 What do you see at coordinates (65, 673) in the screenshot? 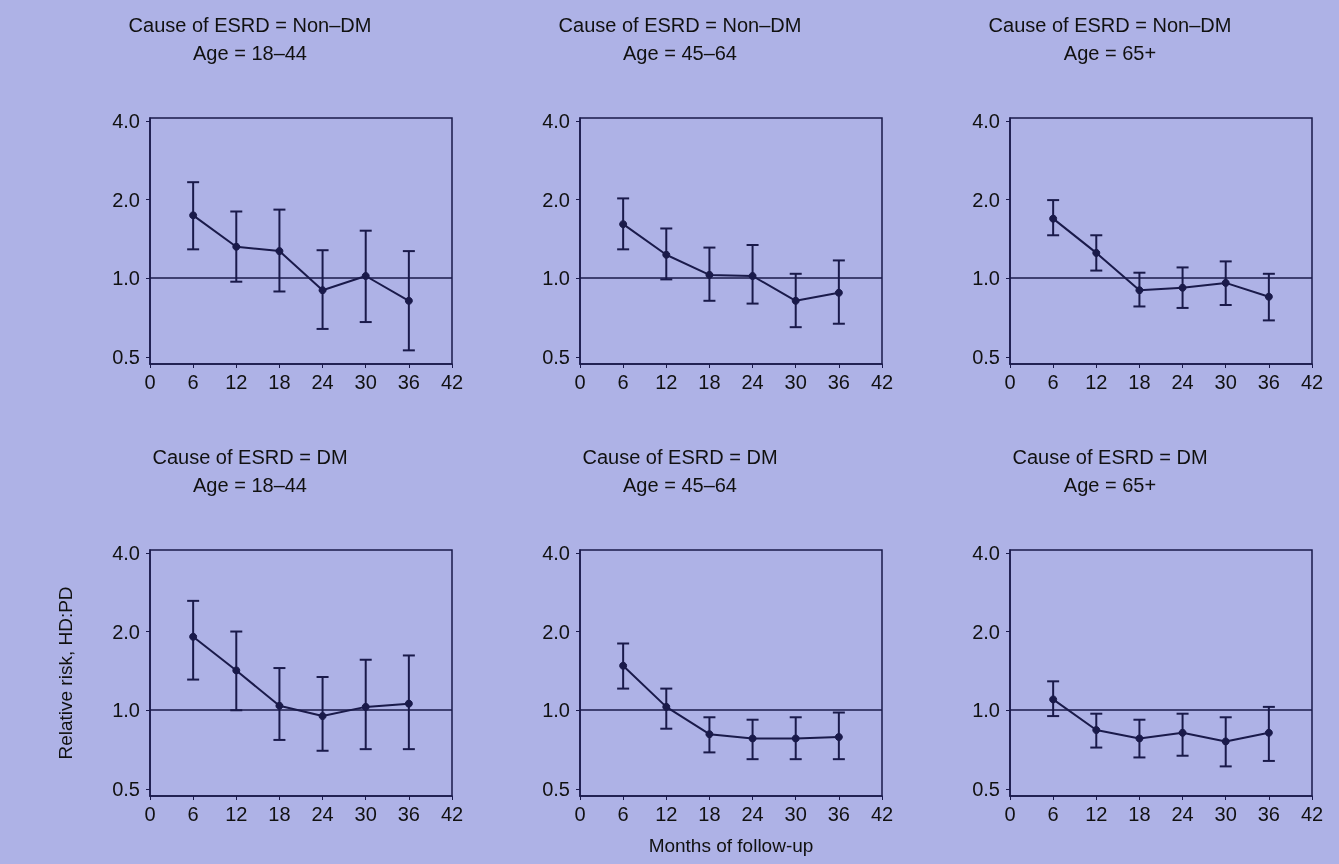
I see `y-axis-title: Relative risk, HD:PD` at bounding box center [65, 673].